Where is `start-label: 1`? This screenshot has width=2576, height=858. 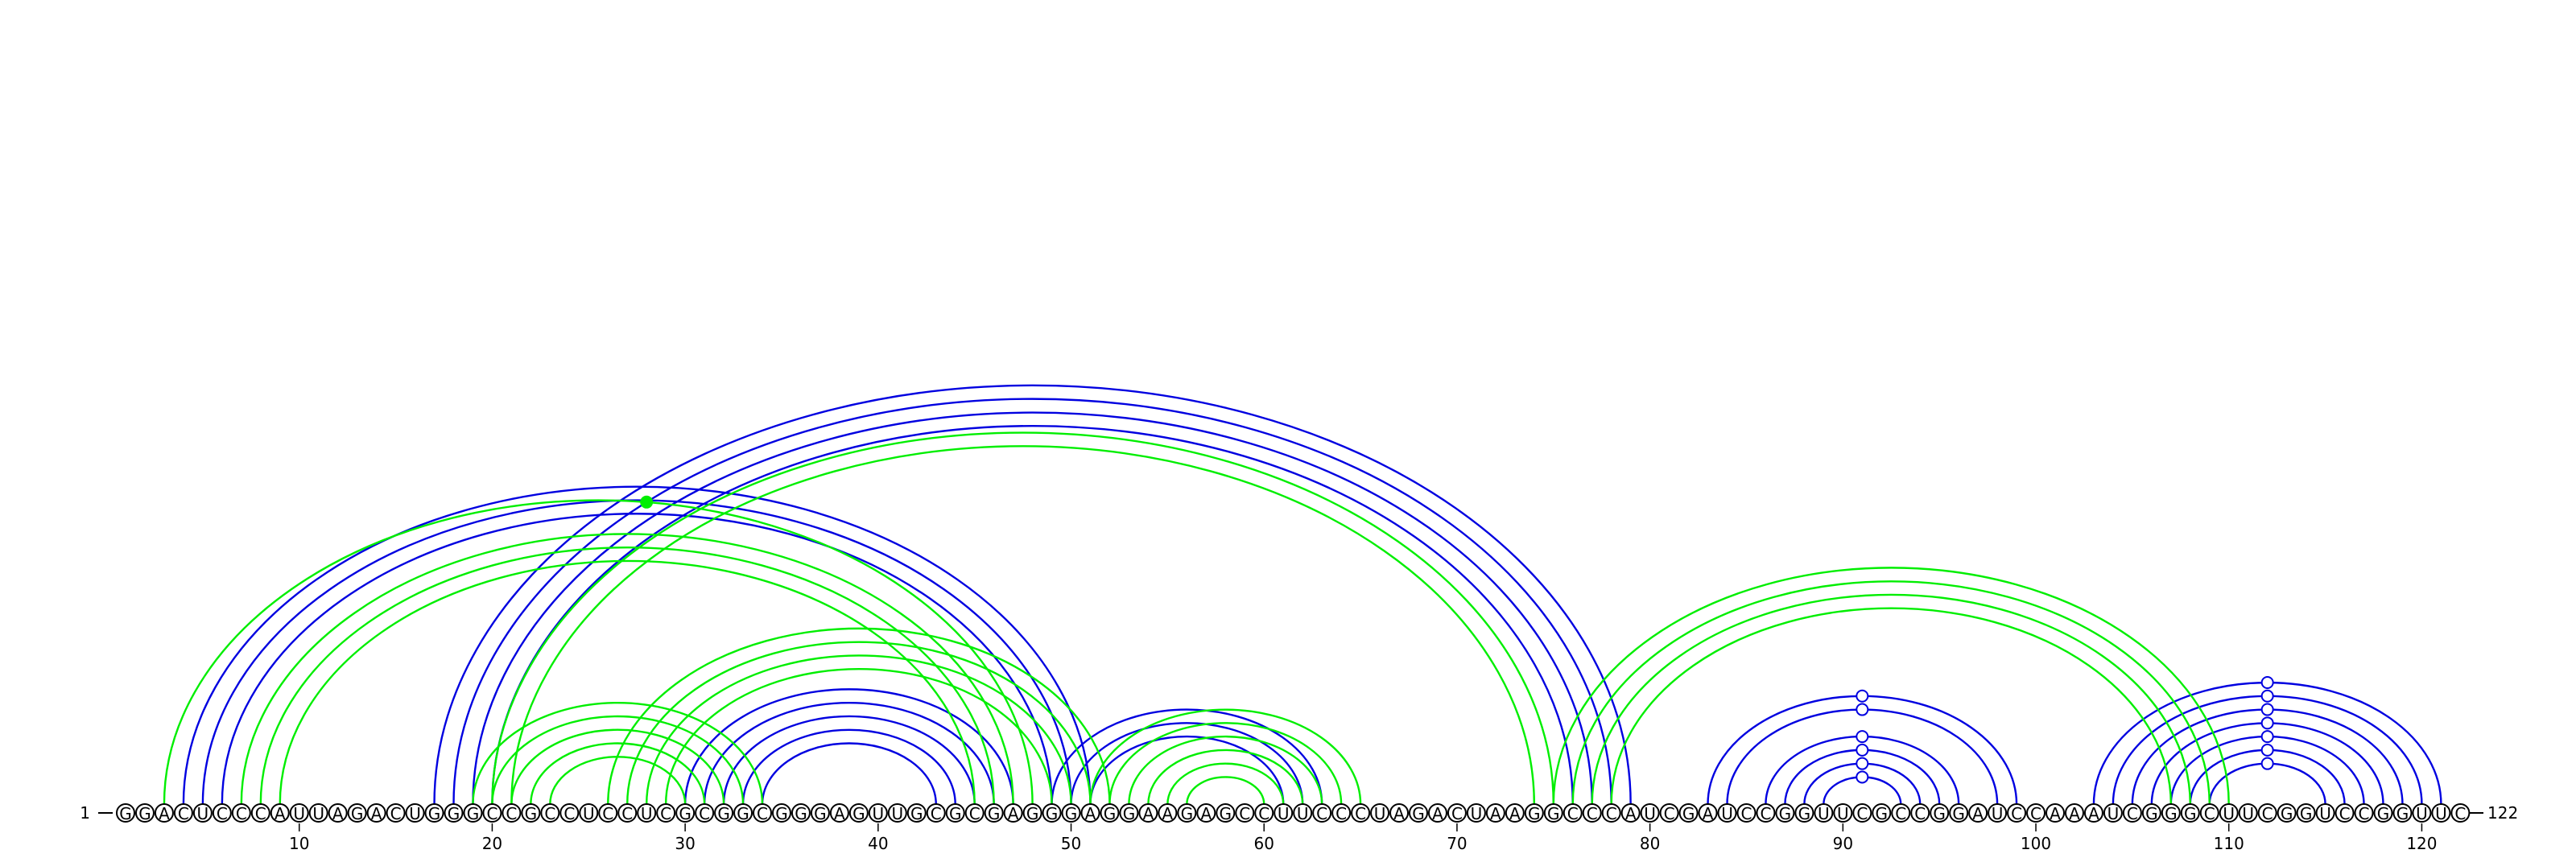
start-label: 1 is located at coordinates (85, 813).